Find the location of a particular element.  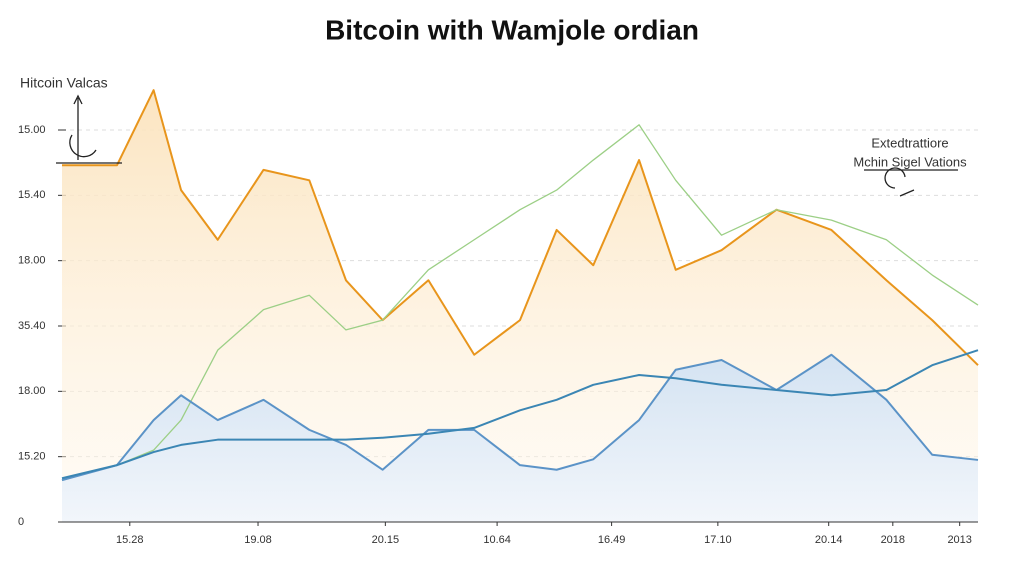

y-tick-label: 0 is located at coordinates (21, 522).